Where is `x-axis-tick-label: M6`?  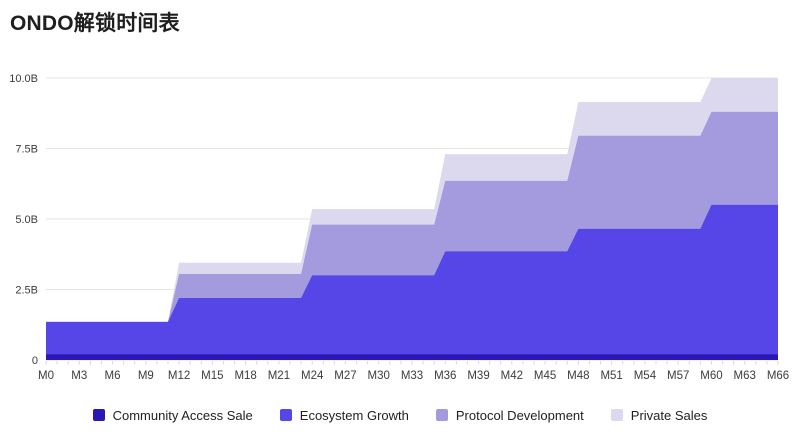 x-axis-tick-label: M6 is located at coordinates (113, 376).